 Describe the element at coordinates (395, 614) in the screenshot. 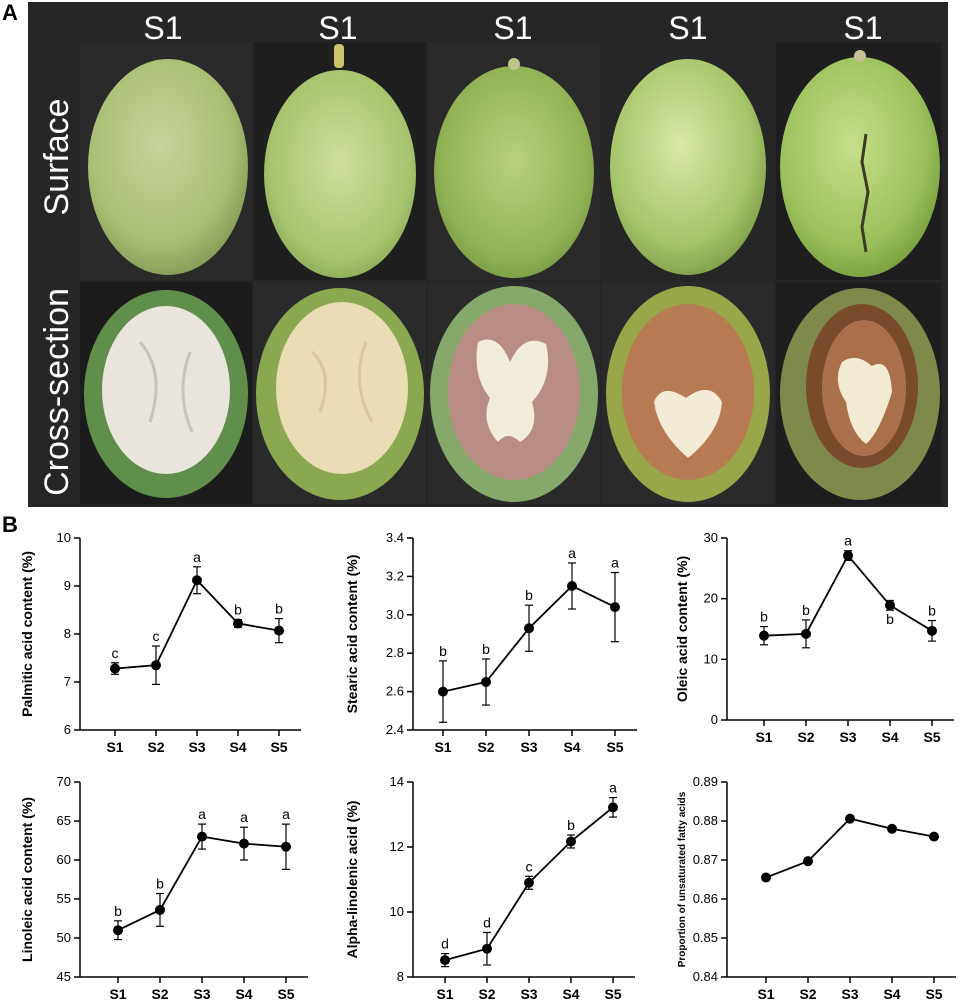

I see `y-tick-label: 3.0` at that location.